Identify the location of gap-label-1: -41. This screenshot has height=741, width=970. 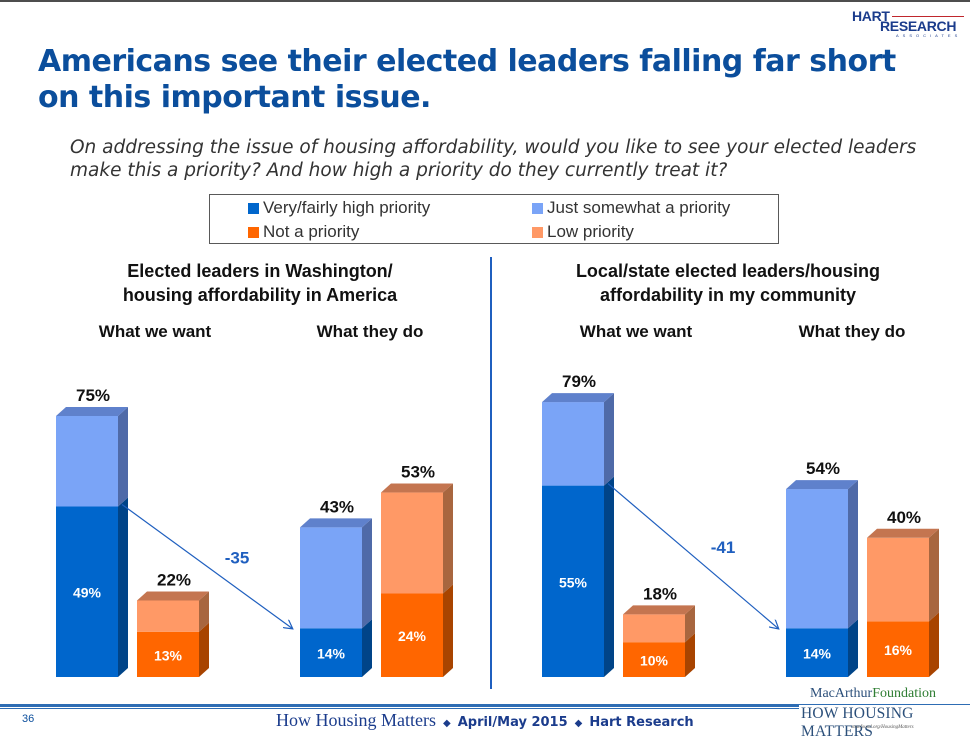
(723, 547).